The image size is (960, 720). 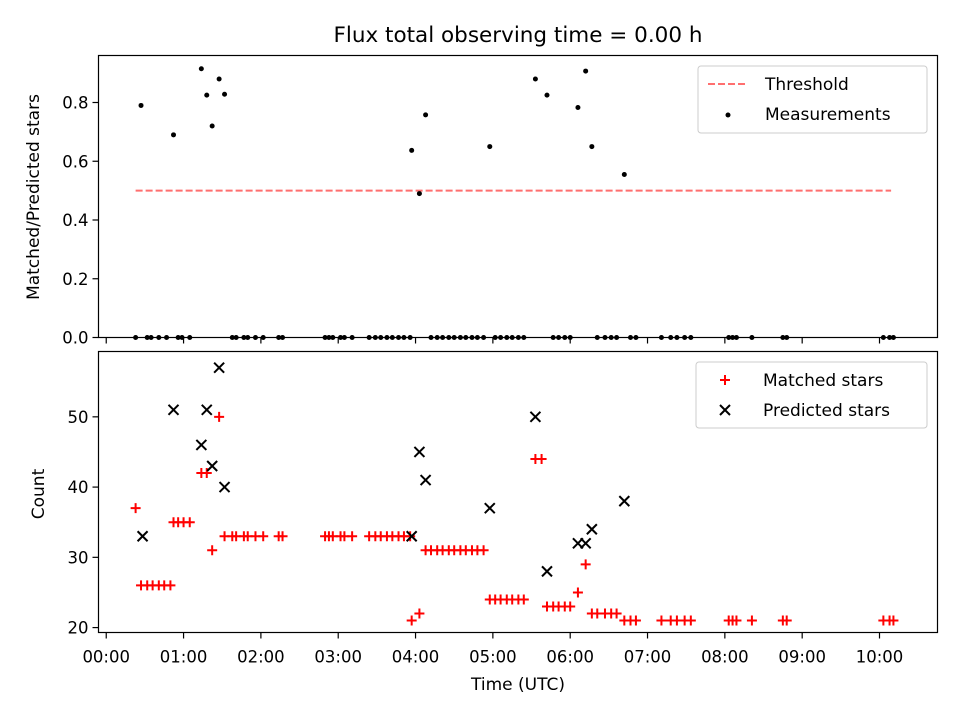 What do you see at coordinates (75, 220) in the screenshot?
I see `top-ytick-label-2: 0.4` at bounding box center [75, 220].